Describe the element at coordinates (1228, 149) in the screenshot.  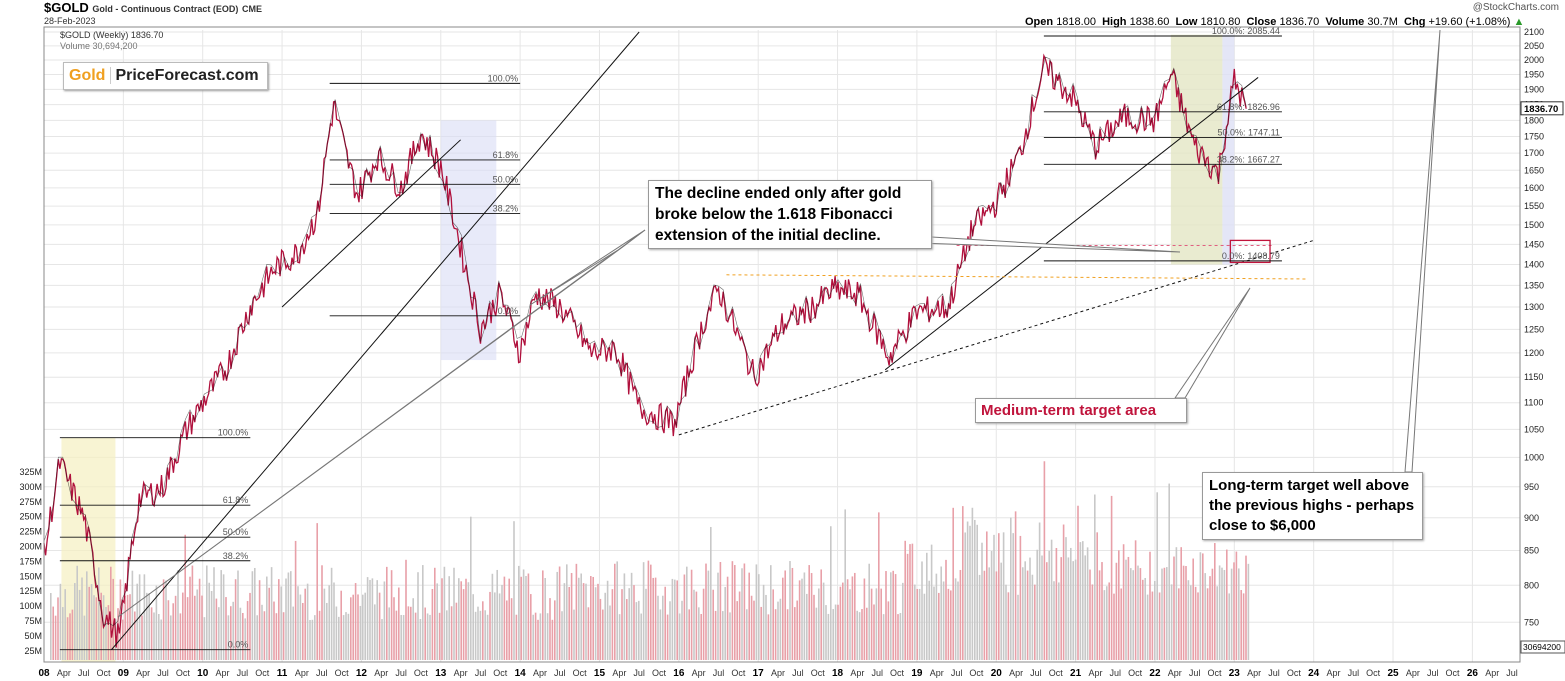
I see `shade-2022b` at that location.